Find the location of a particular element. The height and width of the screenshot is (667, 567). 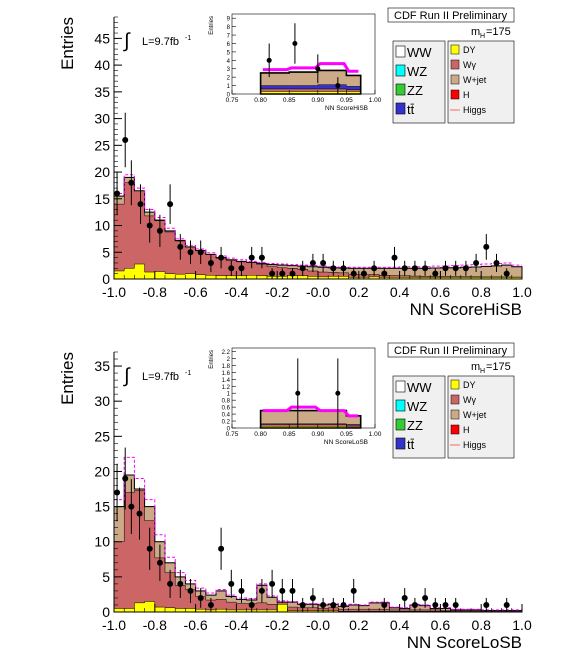

inset-y-tick-label: 6 is located at coordinates (229, 45).